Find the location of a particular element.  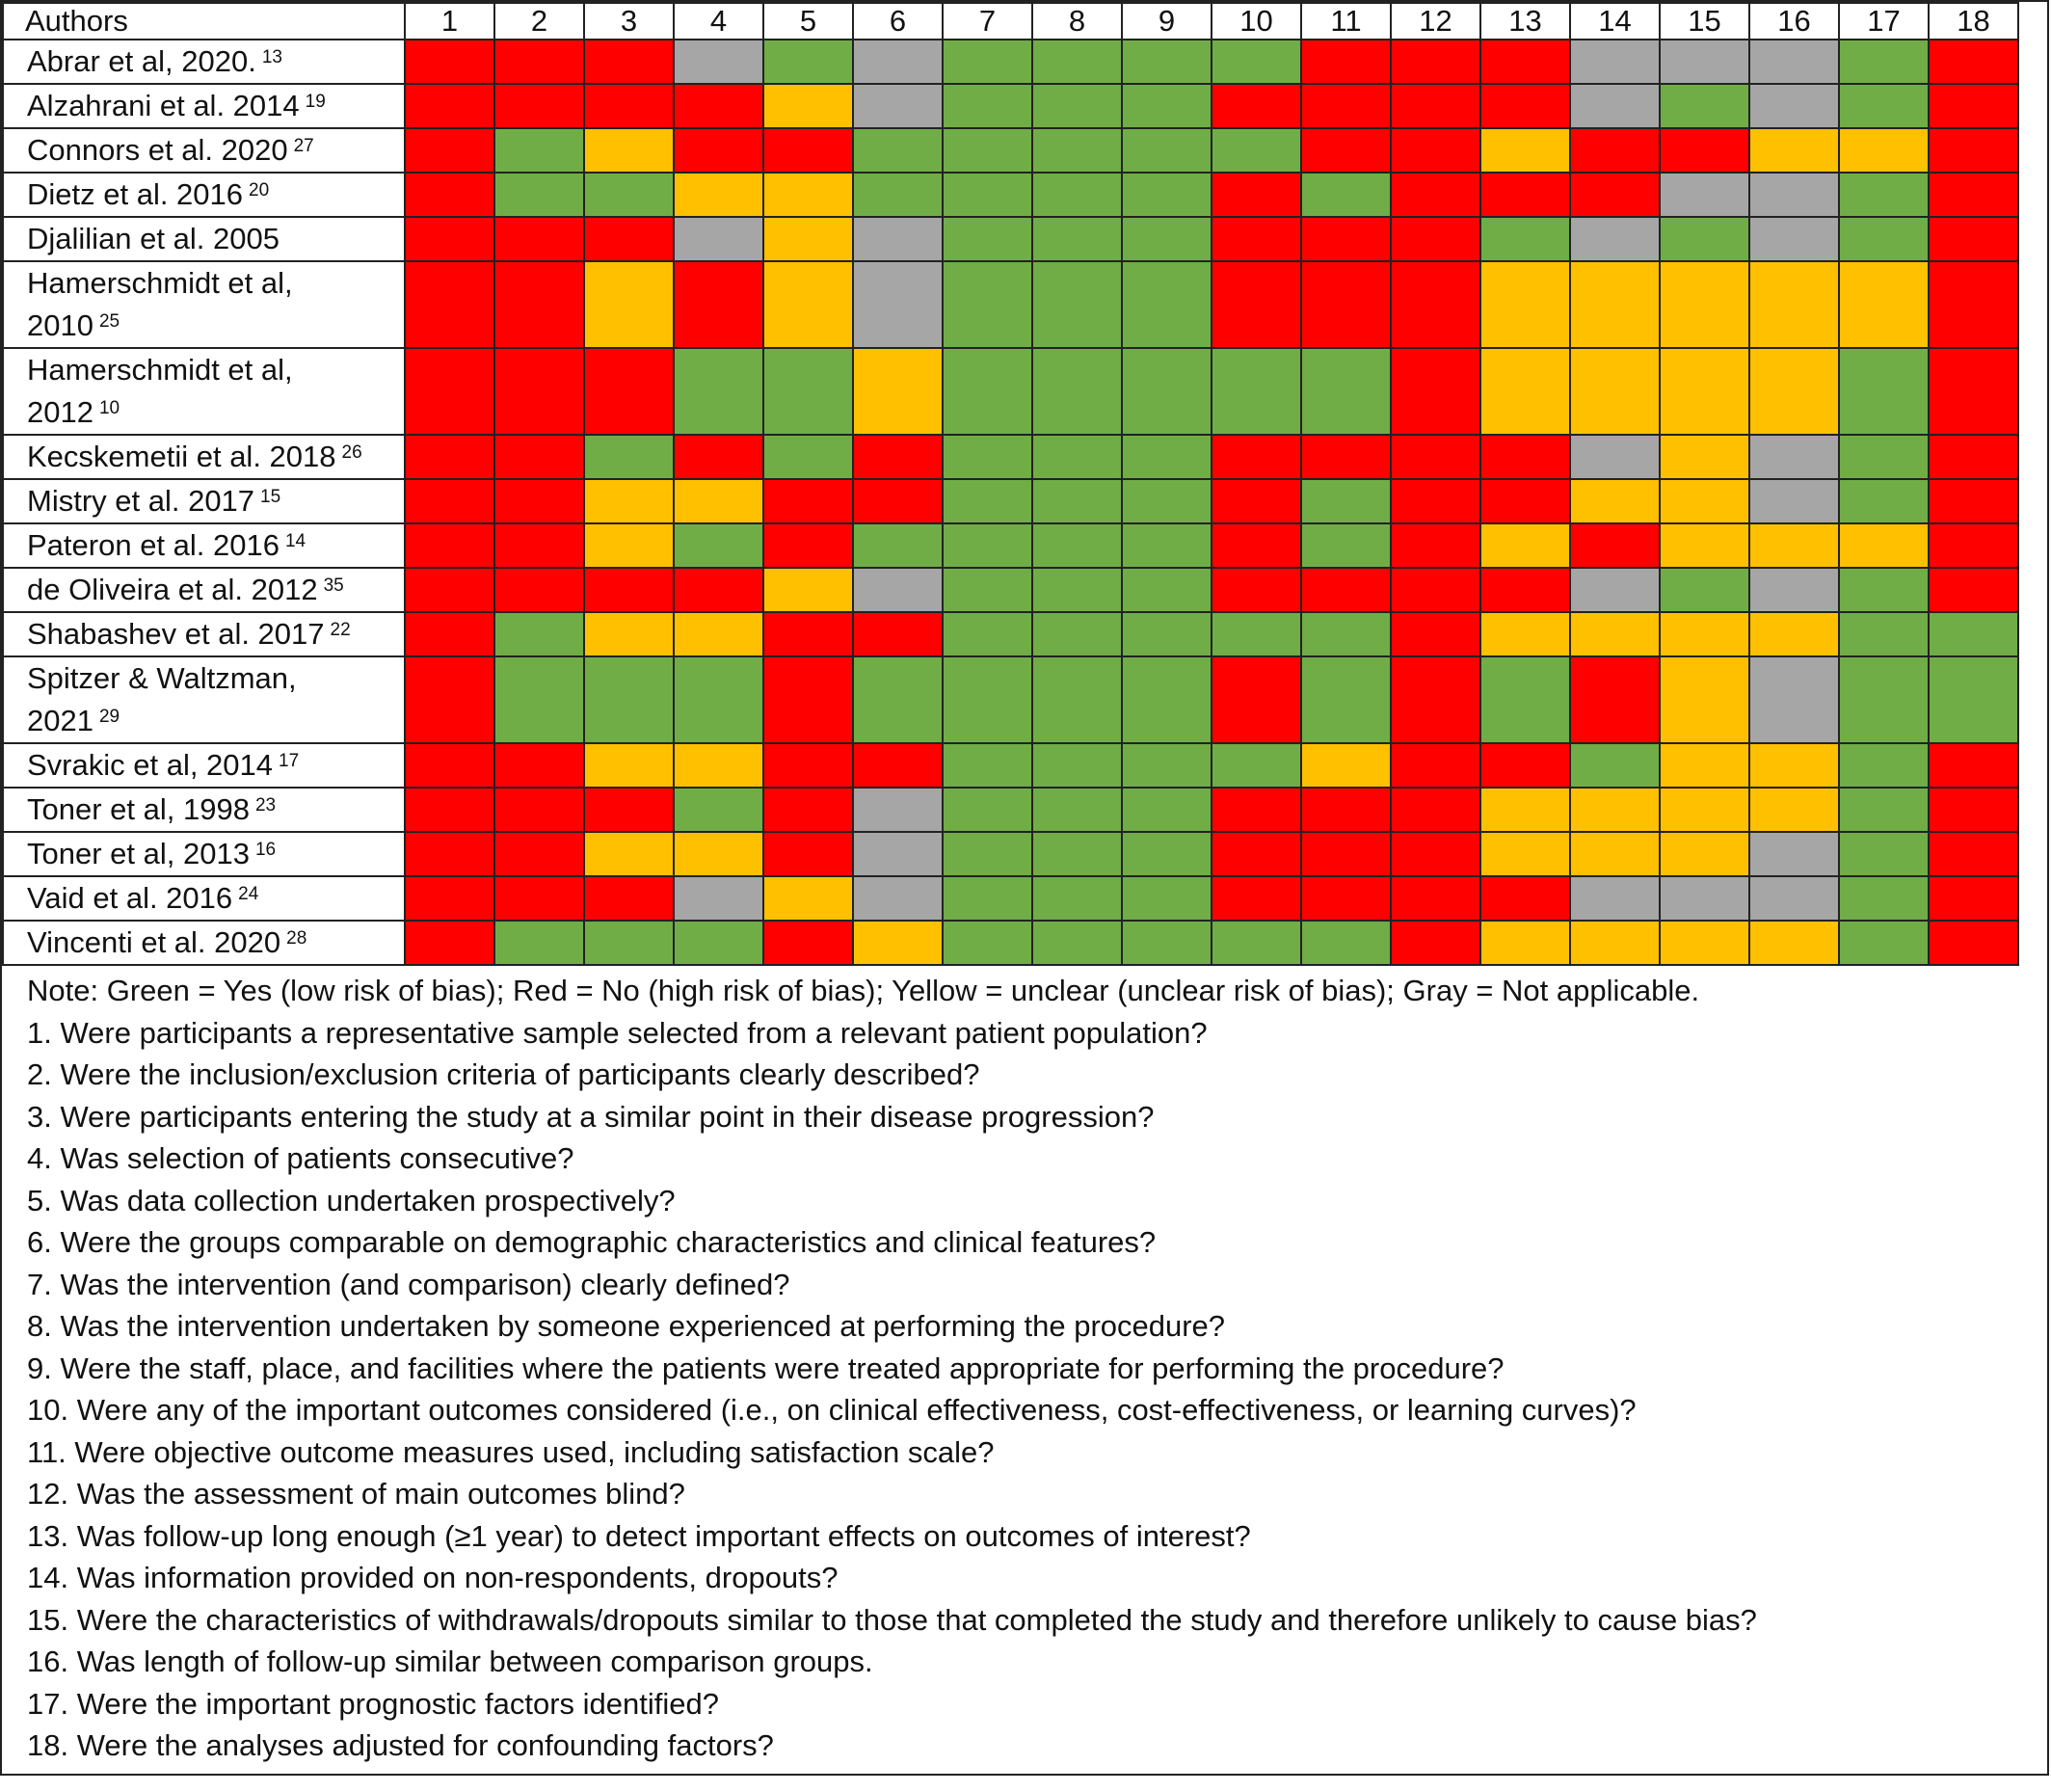

author-name: Shabashev et al. 2017 is located at coordinates (176, 634).